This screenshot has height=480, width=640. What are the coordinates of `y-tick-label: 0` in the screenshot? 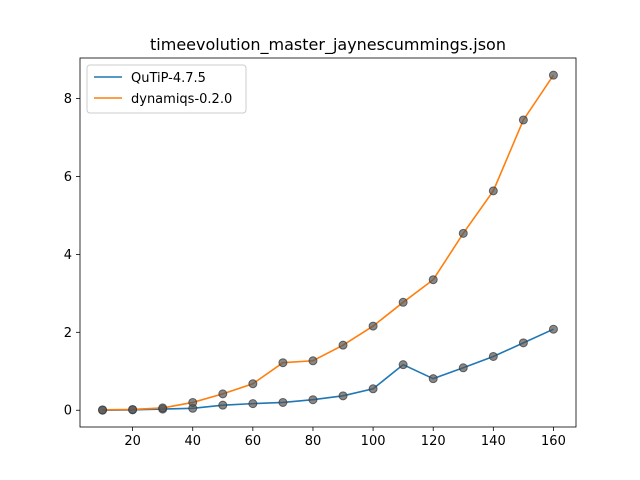 It's located at (68, 411).